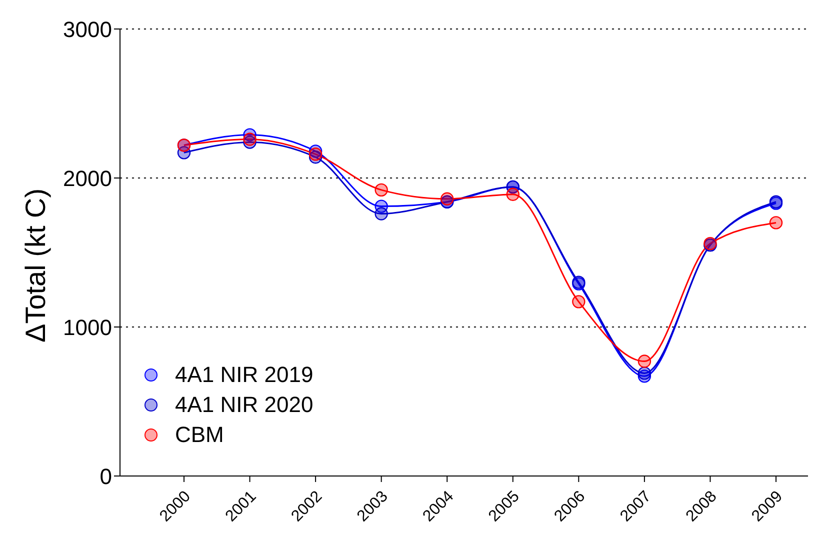  Describe the element at coordinates (244, 375) in the screenshot. I see `legend-label: 4A1 NIR 2019` at that location.